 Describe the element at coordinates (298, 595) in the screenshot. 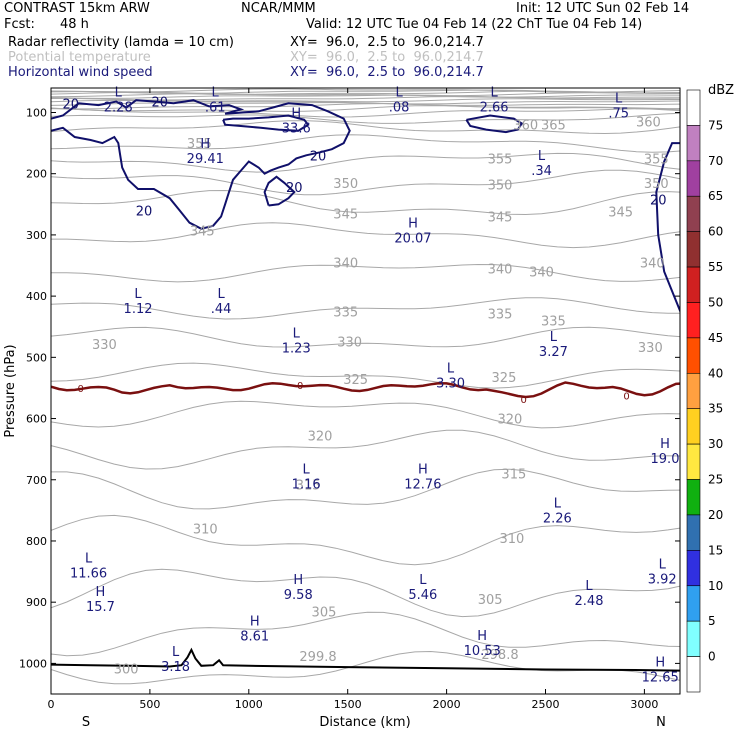

I see `wind-extremum-value: 9.58` at that location.